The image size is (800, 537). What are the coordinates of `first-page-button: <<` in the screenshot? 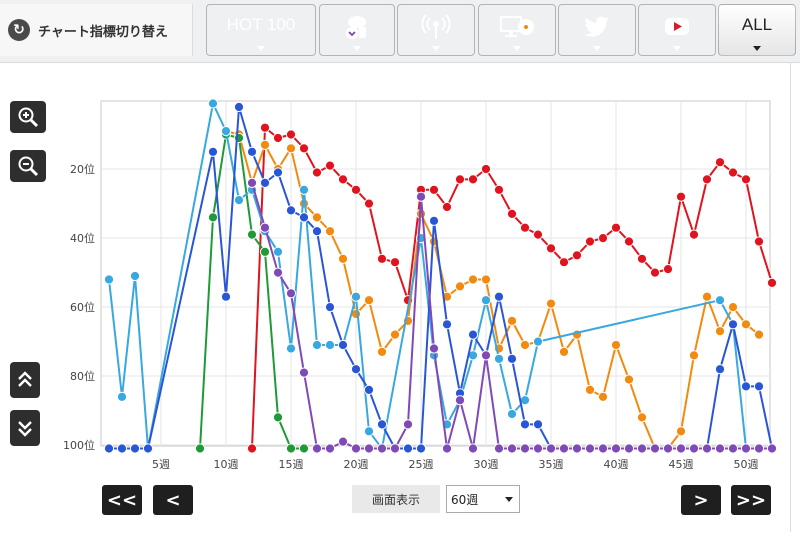 It's located at (122, 500).